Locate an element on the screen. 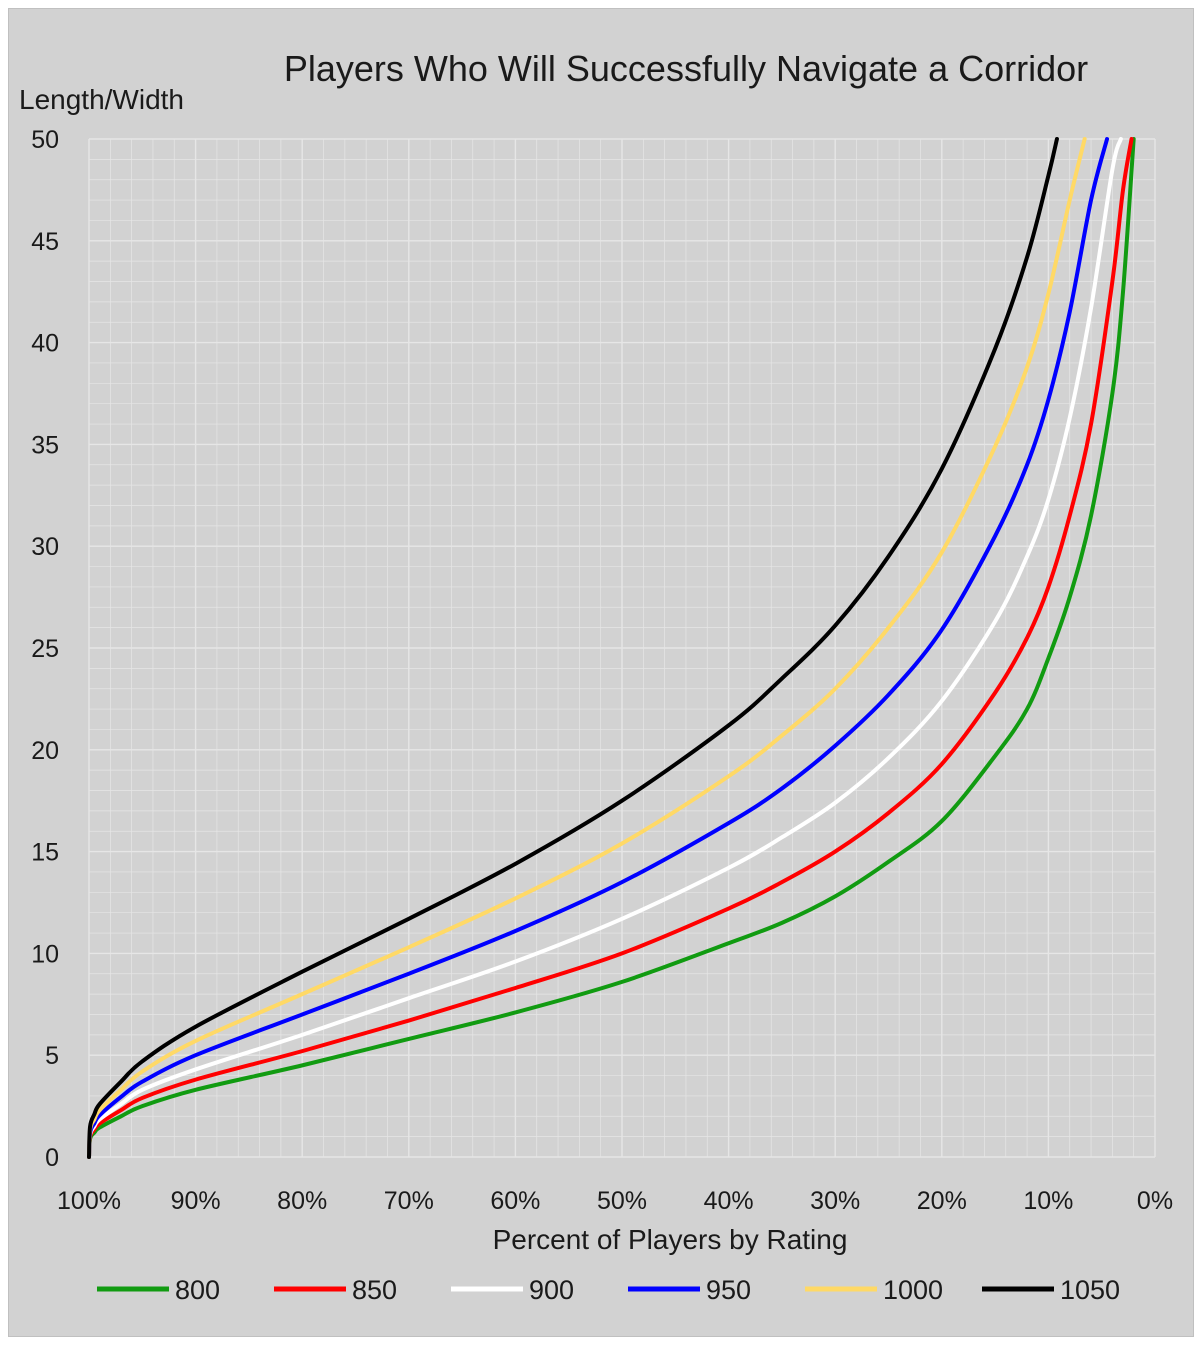 The height and width of the screenshot is (1345, 1202). y-axis-label: Length/Width is located at coordinates (101, 99).